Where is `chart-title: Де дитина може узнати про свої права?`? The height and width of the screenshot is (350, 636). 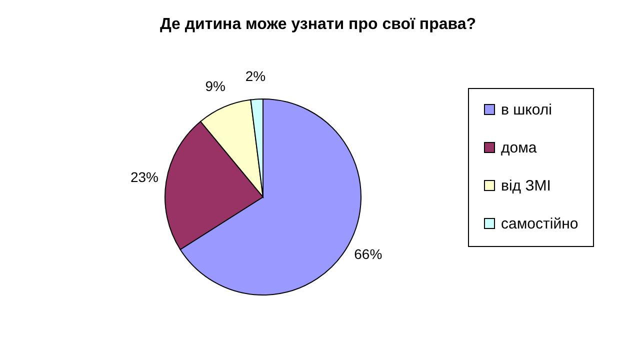
chart-title: Де дитина може узнати про свої права? is located at coordinates (318, 24).